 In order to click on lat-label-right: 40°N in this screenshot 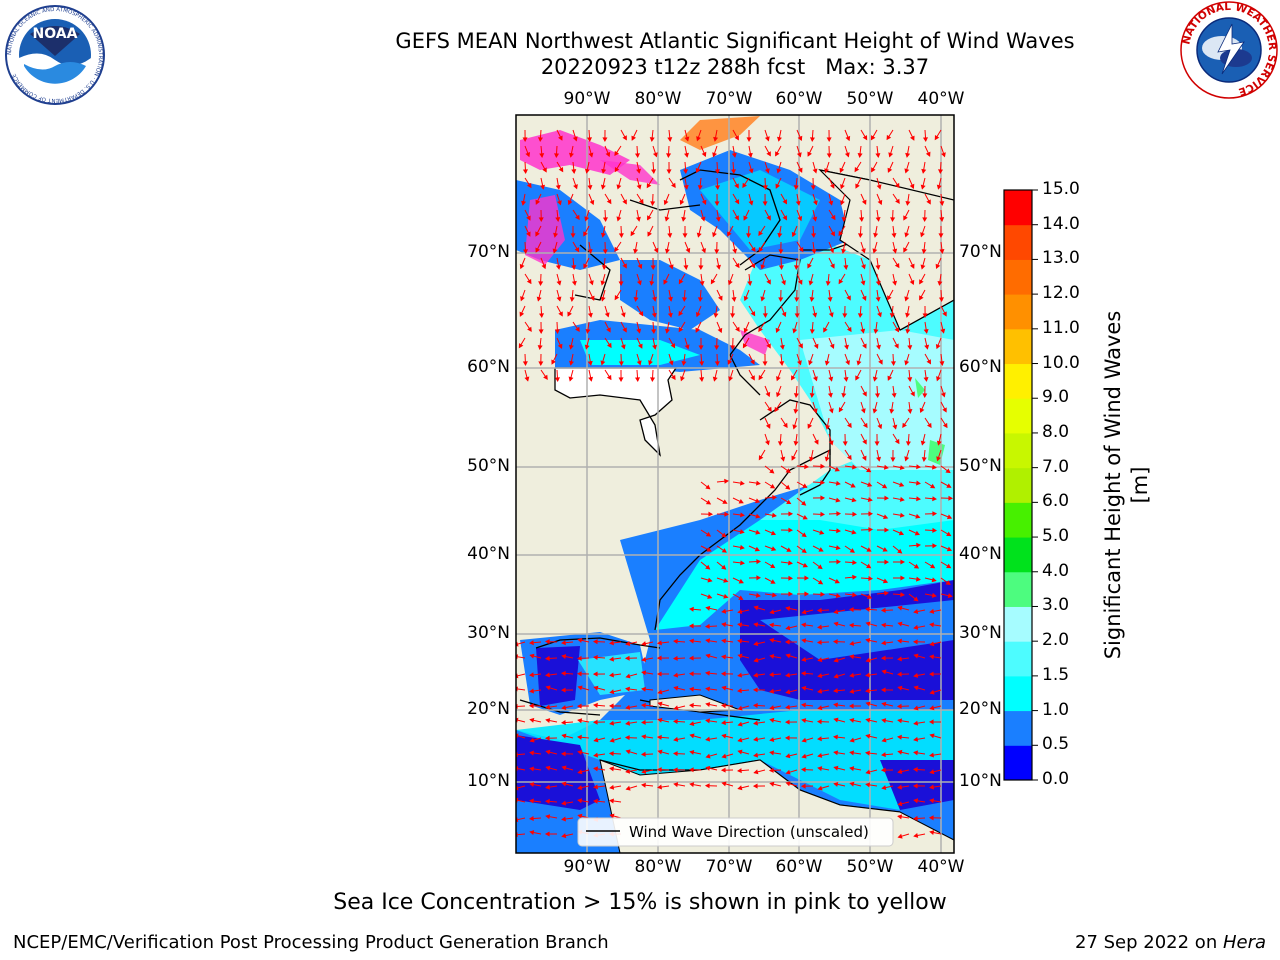, I will do `click(980, 554)`.